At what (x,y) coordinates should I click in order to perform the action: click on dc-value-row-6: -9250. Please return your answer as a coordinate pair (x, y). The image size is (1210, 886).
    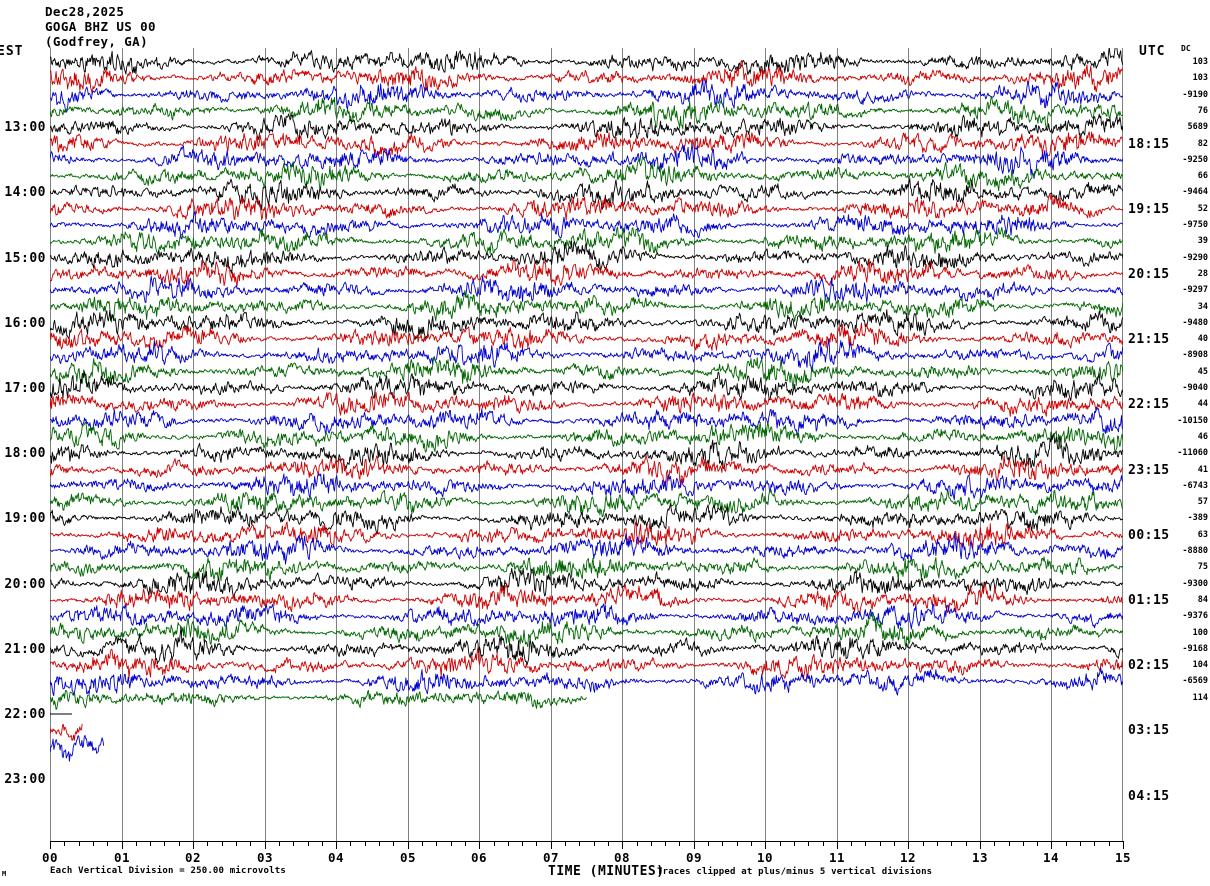
    Looking at the image, I should click on (1195, 160).